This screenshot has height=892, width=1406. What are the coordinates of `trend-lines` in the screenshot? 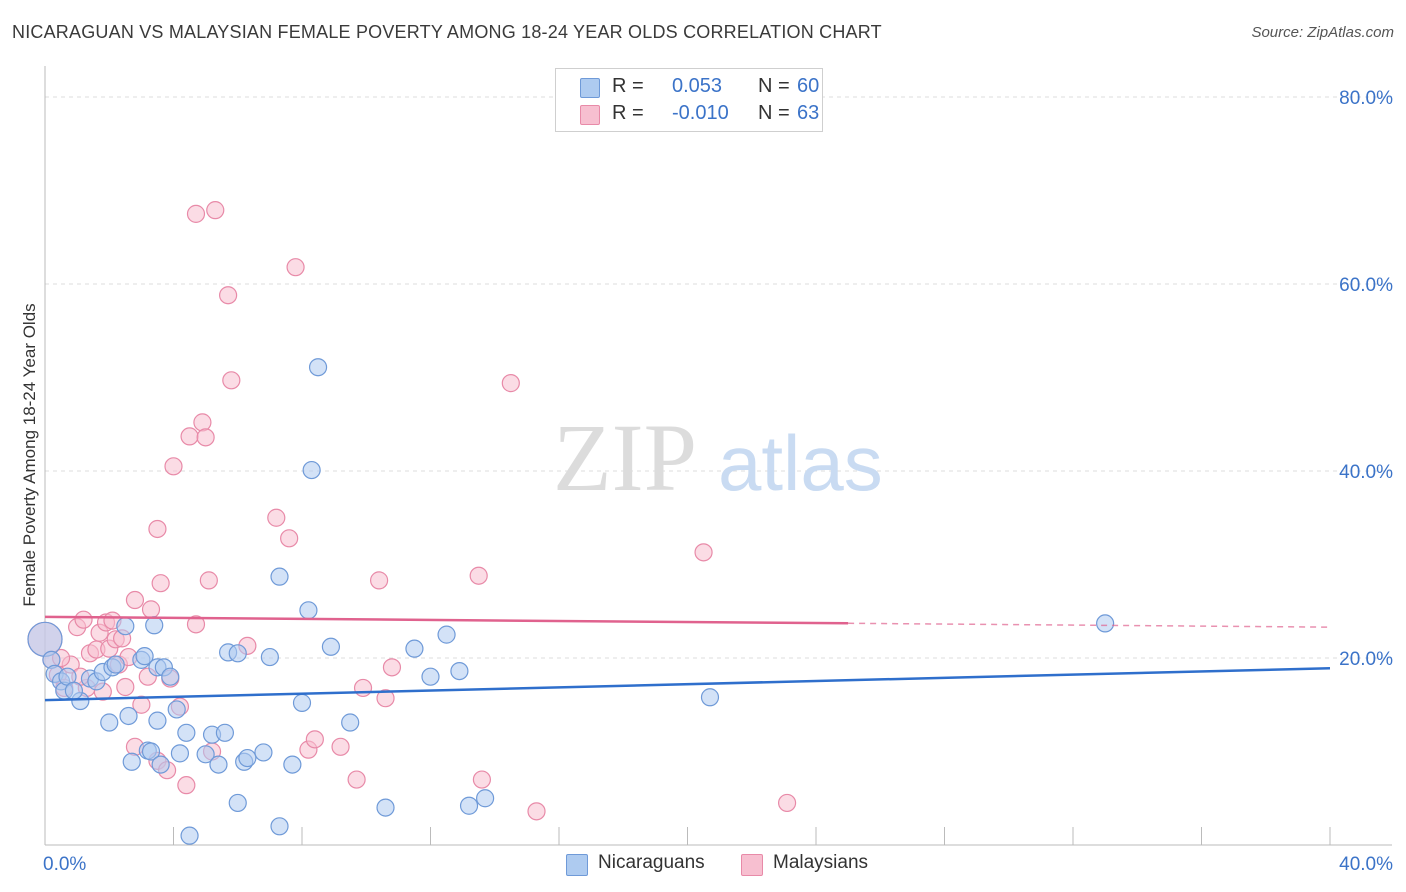 It's located at (687, 658).